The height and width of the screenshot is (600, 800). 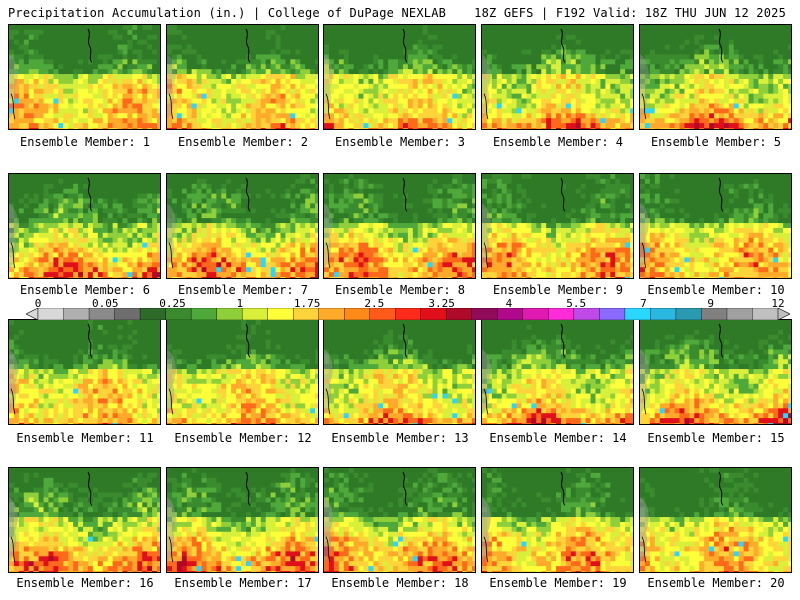 I want to click on member-caption-17: Ensemble Member: 17, so click(x=243, y=583).